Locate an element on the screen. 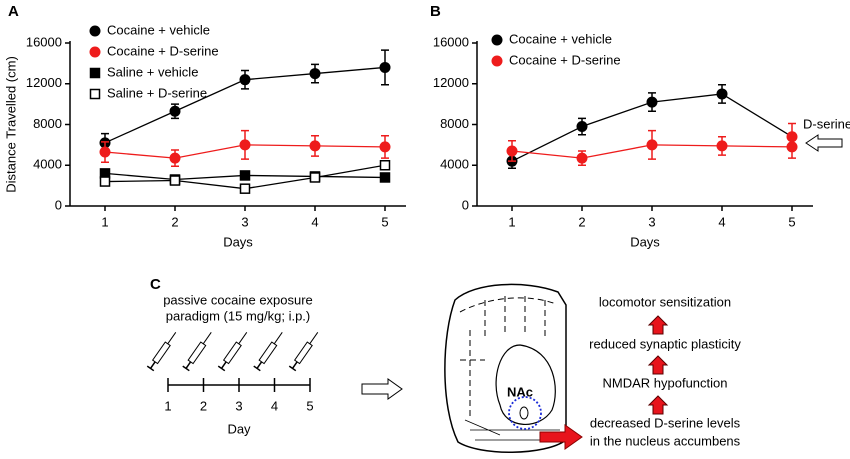 The width and height of the screenshot is (850, 459). day-number: 2 is located at coordinates (203, 405).